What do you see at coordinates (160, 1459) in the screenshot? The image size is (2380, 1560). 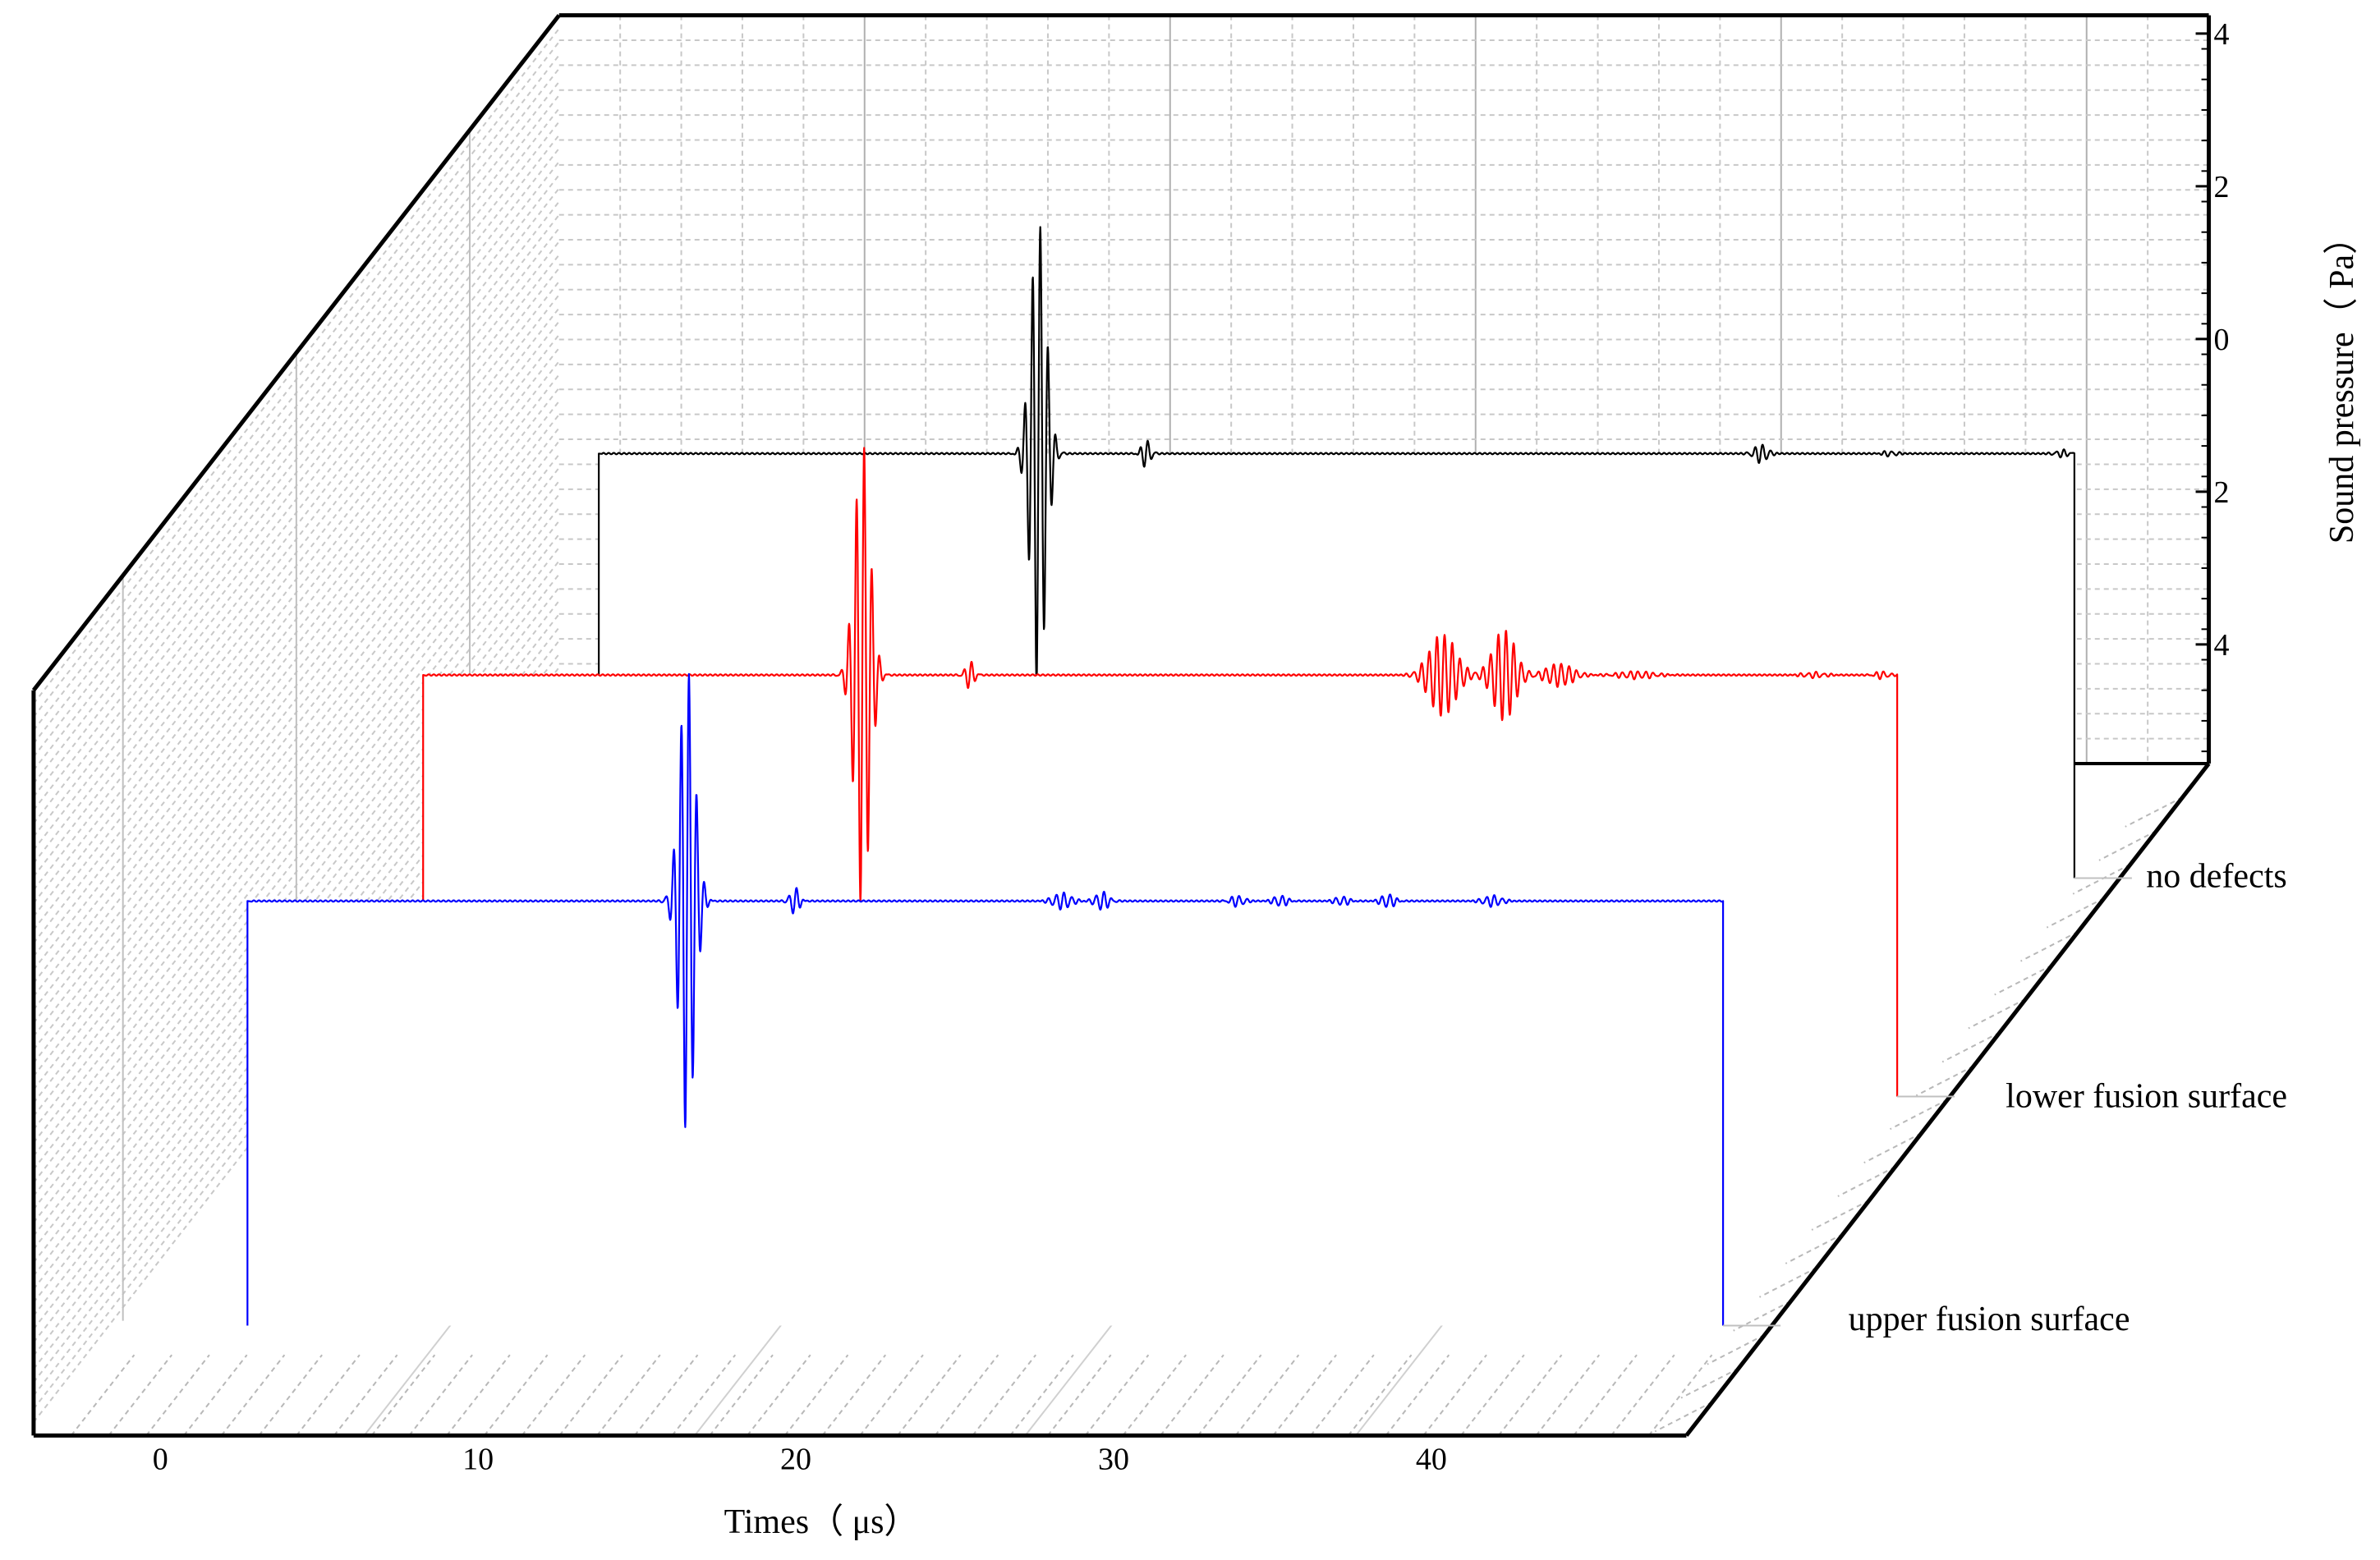 I see `x-tick-label: 0` at bounding box center [160, 1459].